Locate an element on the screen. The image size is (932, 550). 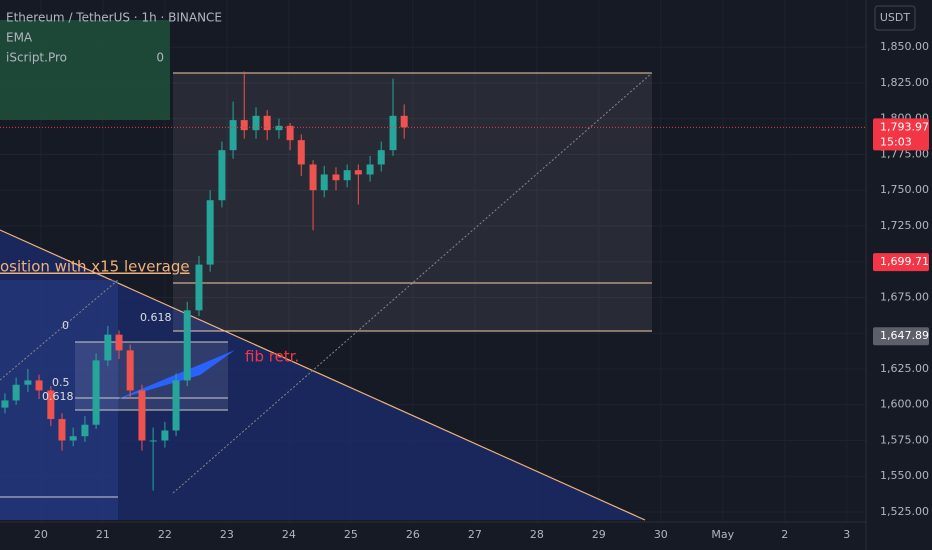
x-tick-label: 27 is located at coordinates (475, 534).